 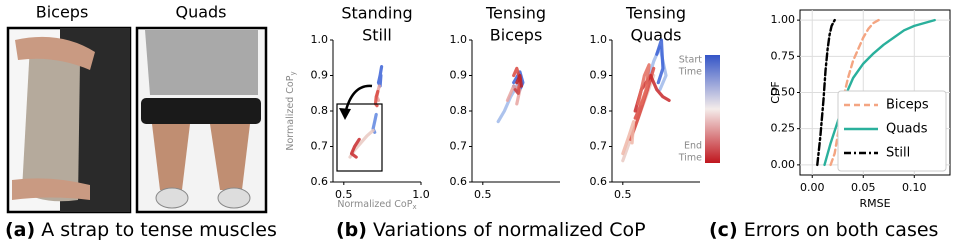 What do you see at coordinates (376, 13) in the screenshot?
I see `chart-title: Standing` at bounding box center [376, 13].